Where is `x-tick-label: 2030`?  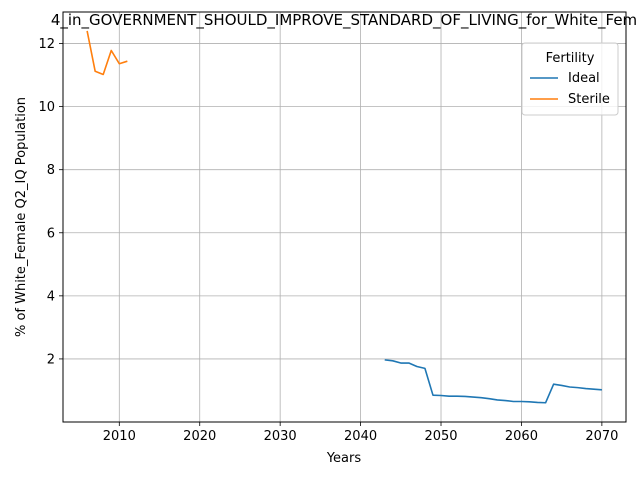
x-tick-label: 2030 is located at coordinates (280, 436).